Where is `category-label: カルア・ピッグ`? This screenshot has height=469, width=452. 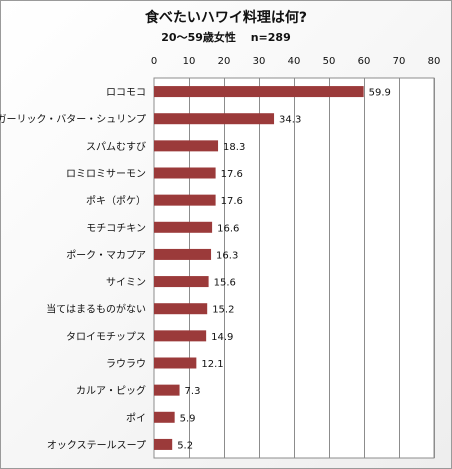
category-label: カルア・ピッグ is located at coordinates (111, 390).